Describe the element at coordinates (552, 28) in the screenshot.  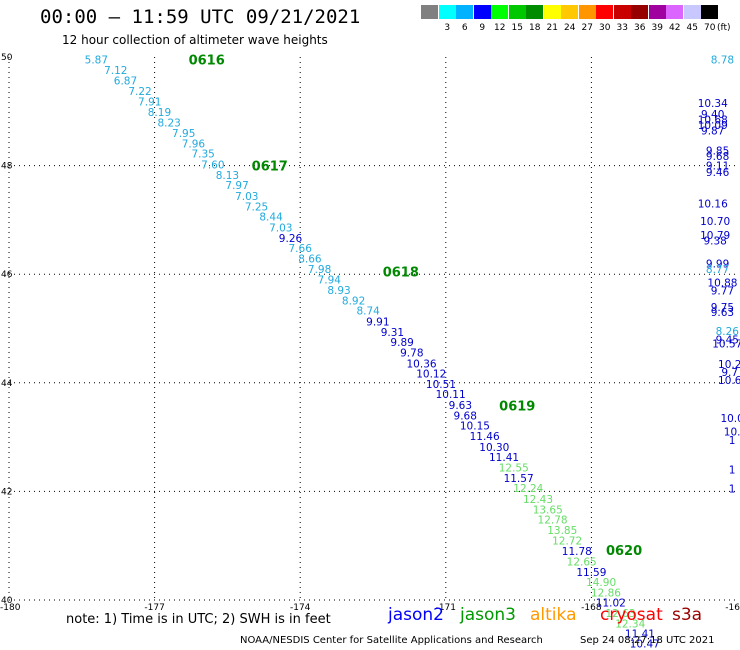
I see `scale-label: 21` at that location.